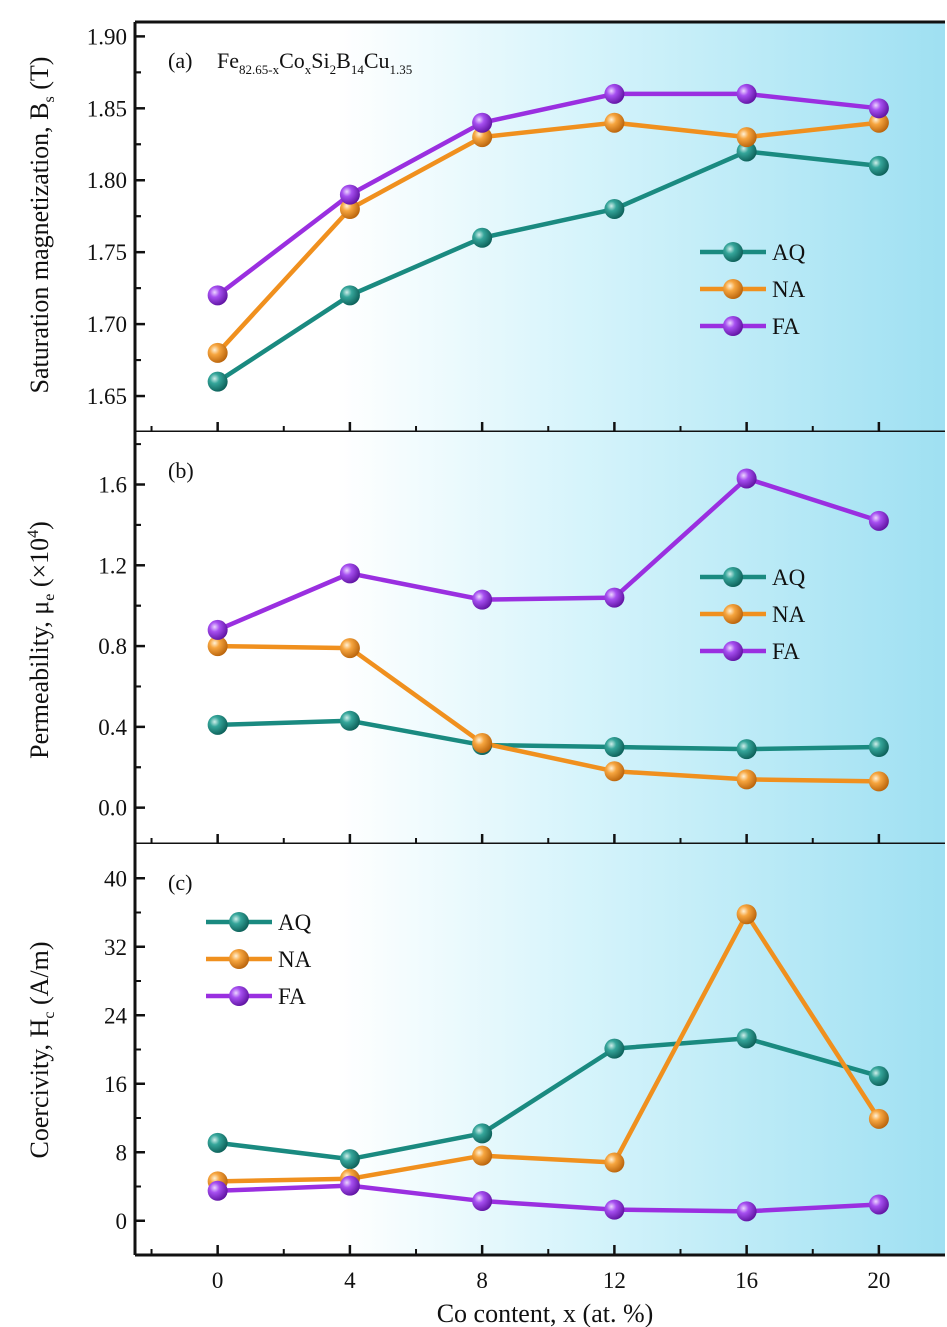  I want to click on y-tick-label: 40, so click(115, 878).